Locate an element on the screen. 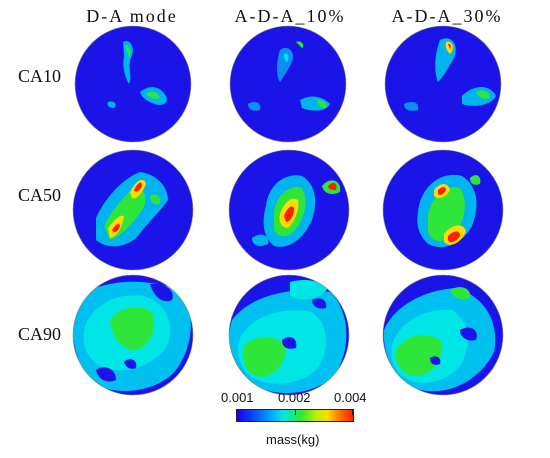 This screenshot has width=550, height=458. colorbar-tick-min is located at coordinates (237, 412).